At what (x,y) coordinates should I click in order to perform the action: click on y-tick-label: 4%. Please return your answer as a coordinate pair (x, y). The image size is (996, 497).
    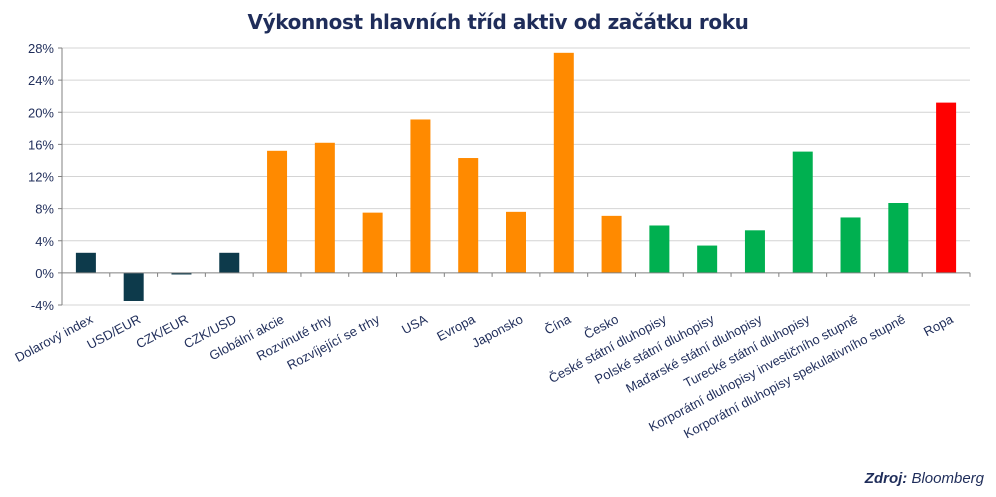
    Looking at the image, I should click on (44, 241).